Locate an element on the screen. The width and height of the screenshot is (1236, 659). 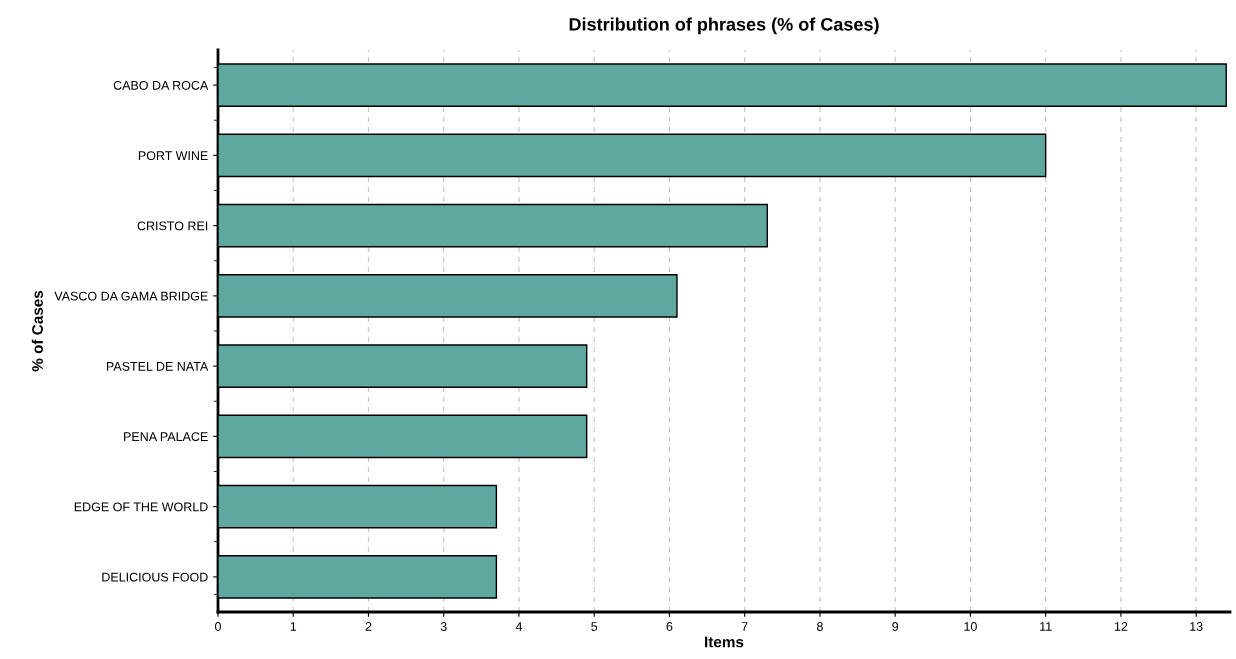
x-tick-label: 9 is located at coordinates (895, 626).